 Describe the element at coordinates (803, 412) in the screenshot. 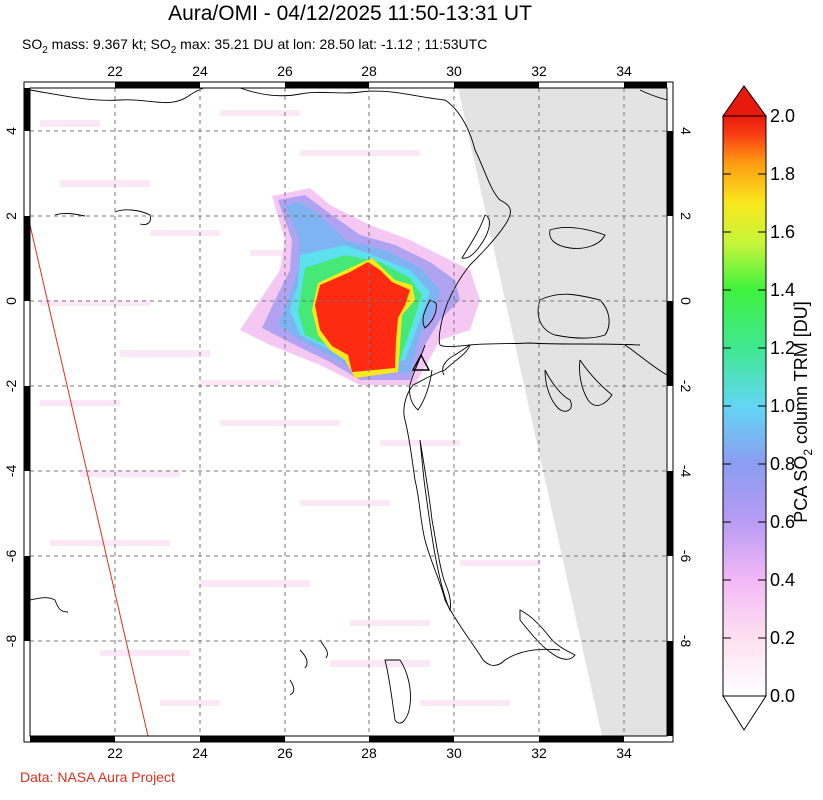

I see `colorbar-title: PCA SO2 column TRM [DU]` at that location.